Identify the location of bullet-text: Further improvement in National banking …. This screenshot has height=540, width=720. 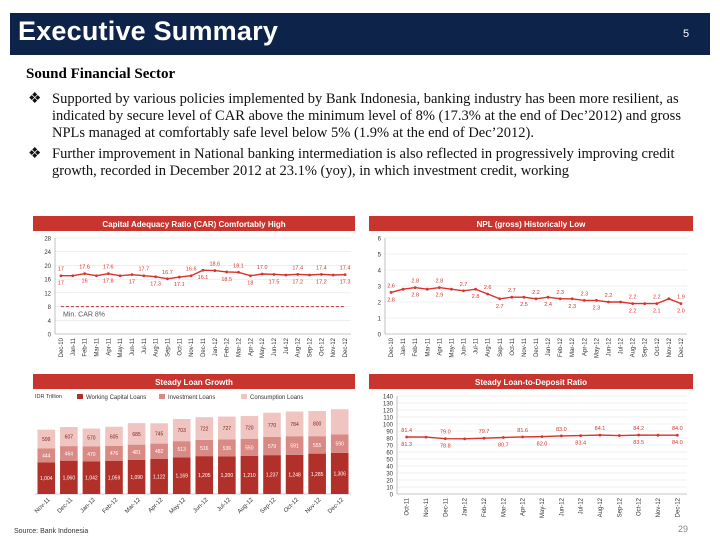
(363, 162).